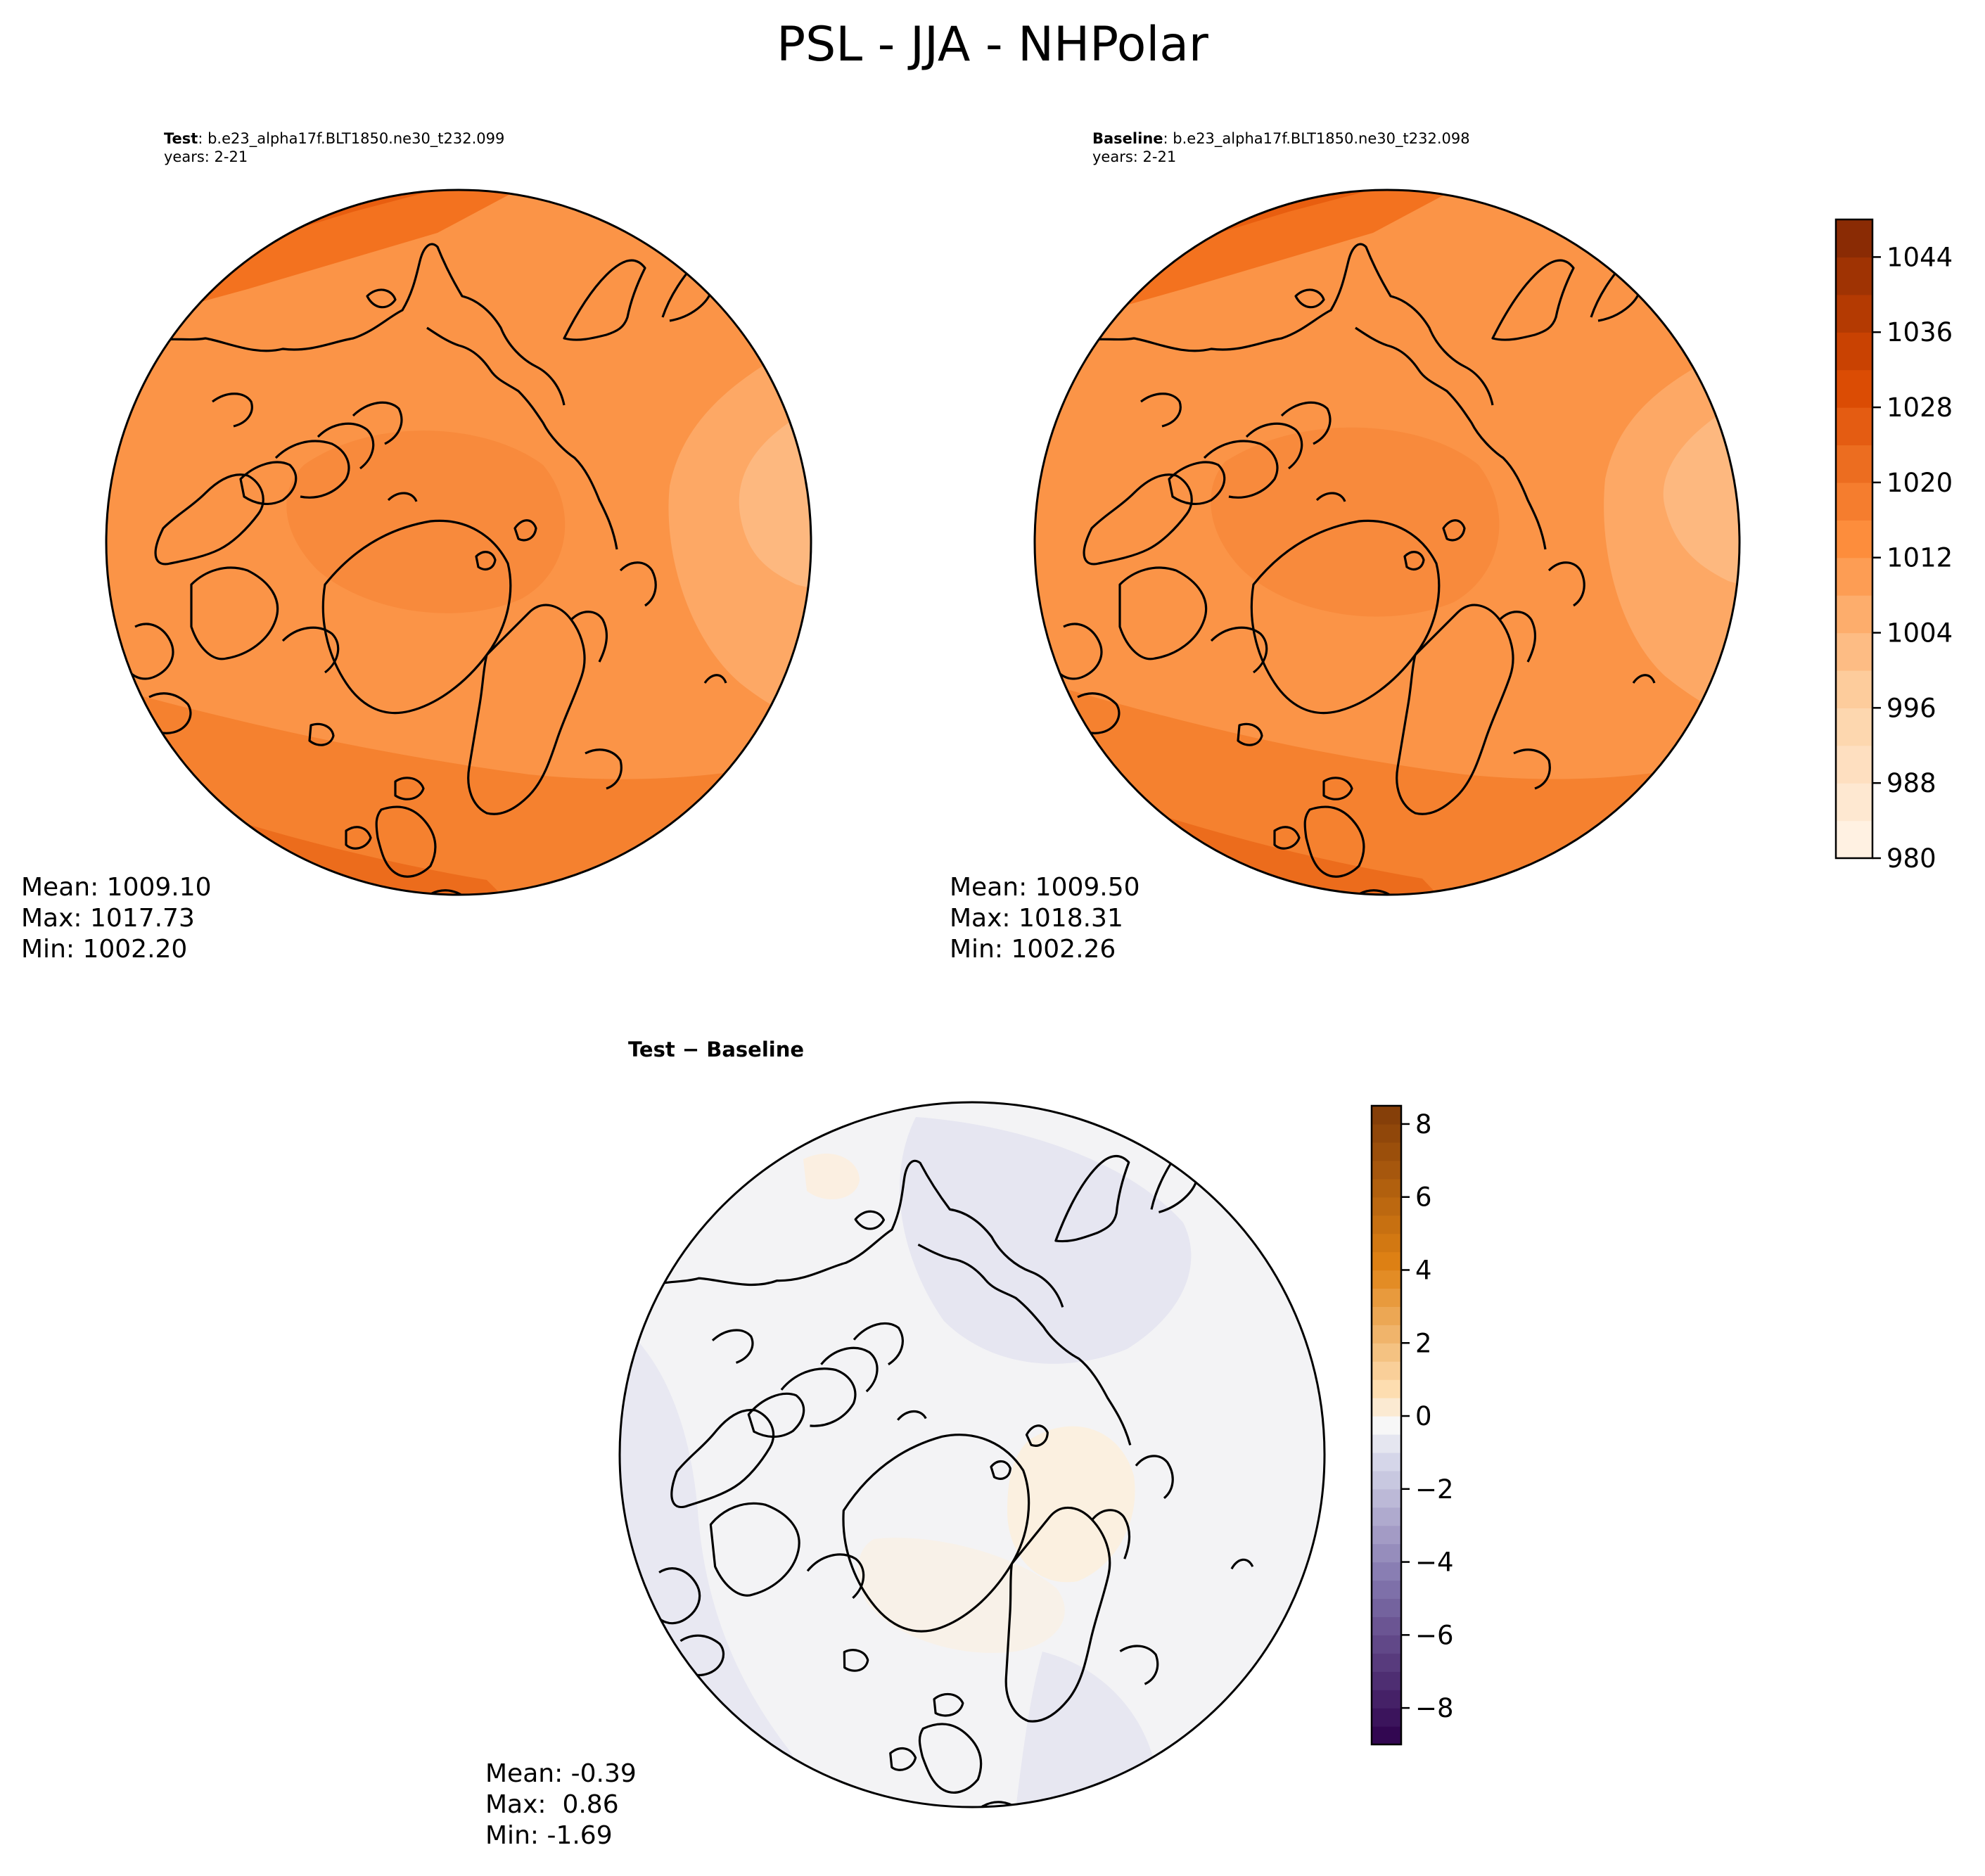 The width and height of the screenshot is (1985, 1876). I want to click on colorbar-tick-label: 1036, so click(1920, 332).